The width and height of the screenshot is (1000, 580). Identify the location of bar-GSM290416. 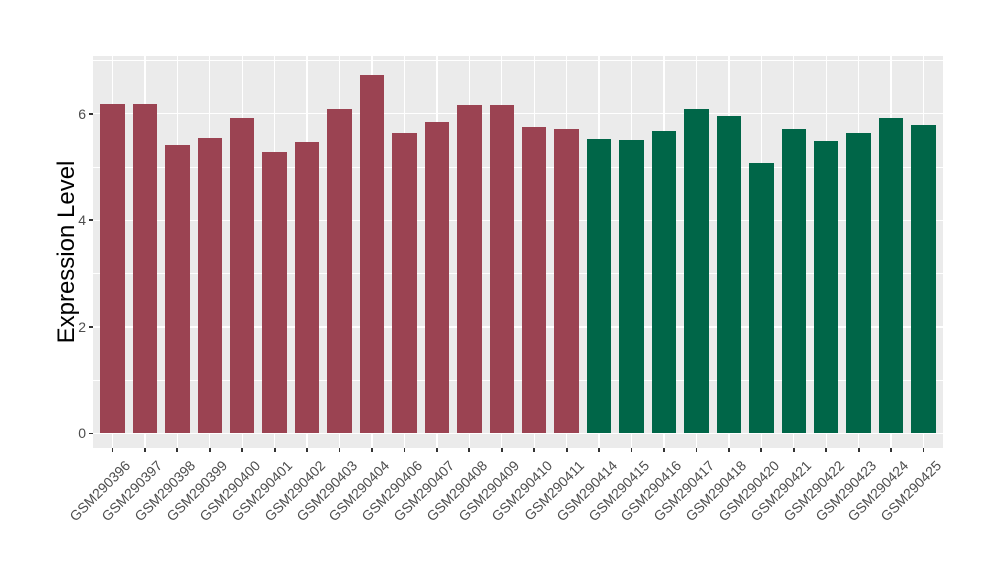
(664, 282).